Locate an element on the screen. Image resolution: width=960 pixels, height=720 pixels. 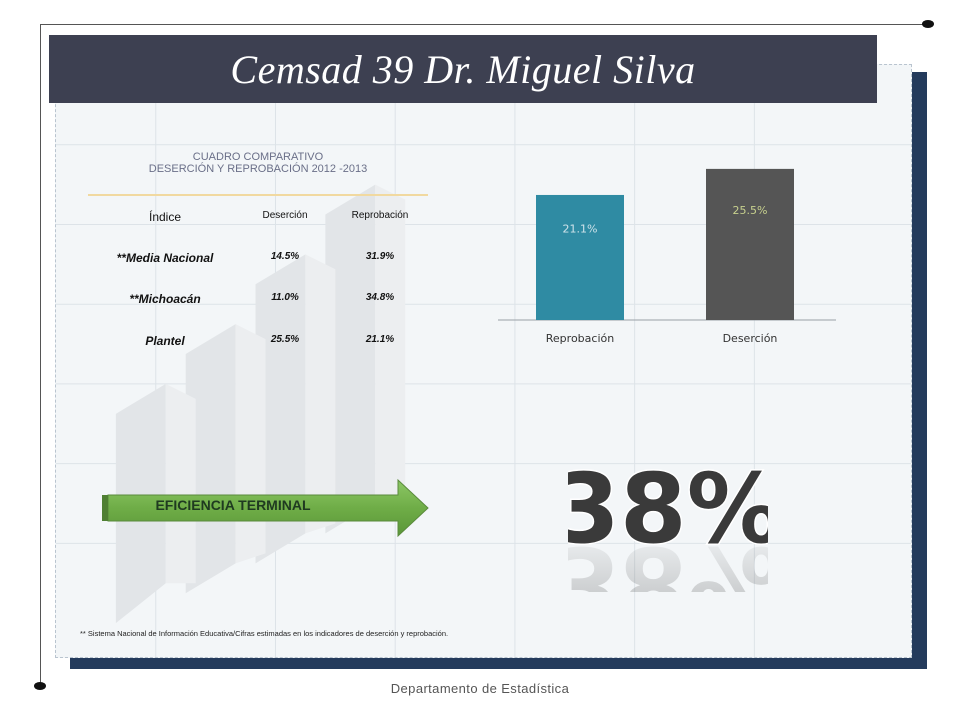
table-row: Plantel 25.5% 21.1% is located at coordinates (265, 352).